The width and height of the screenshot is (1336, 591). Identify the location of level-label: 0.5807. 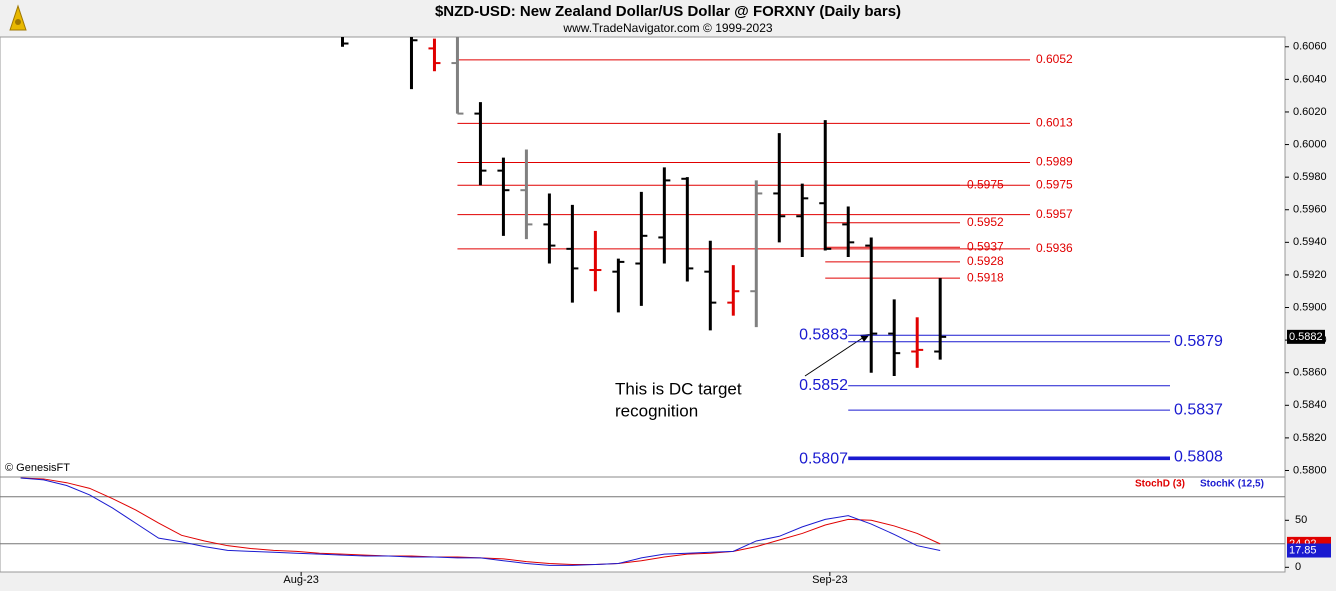
(823, 458).